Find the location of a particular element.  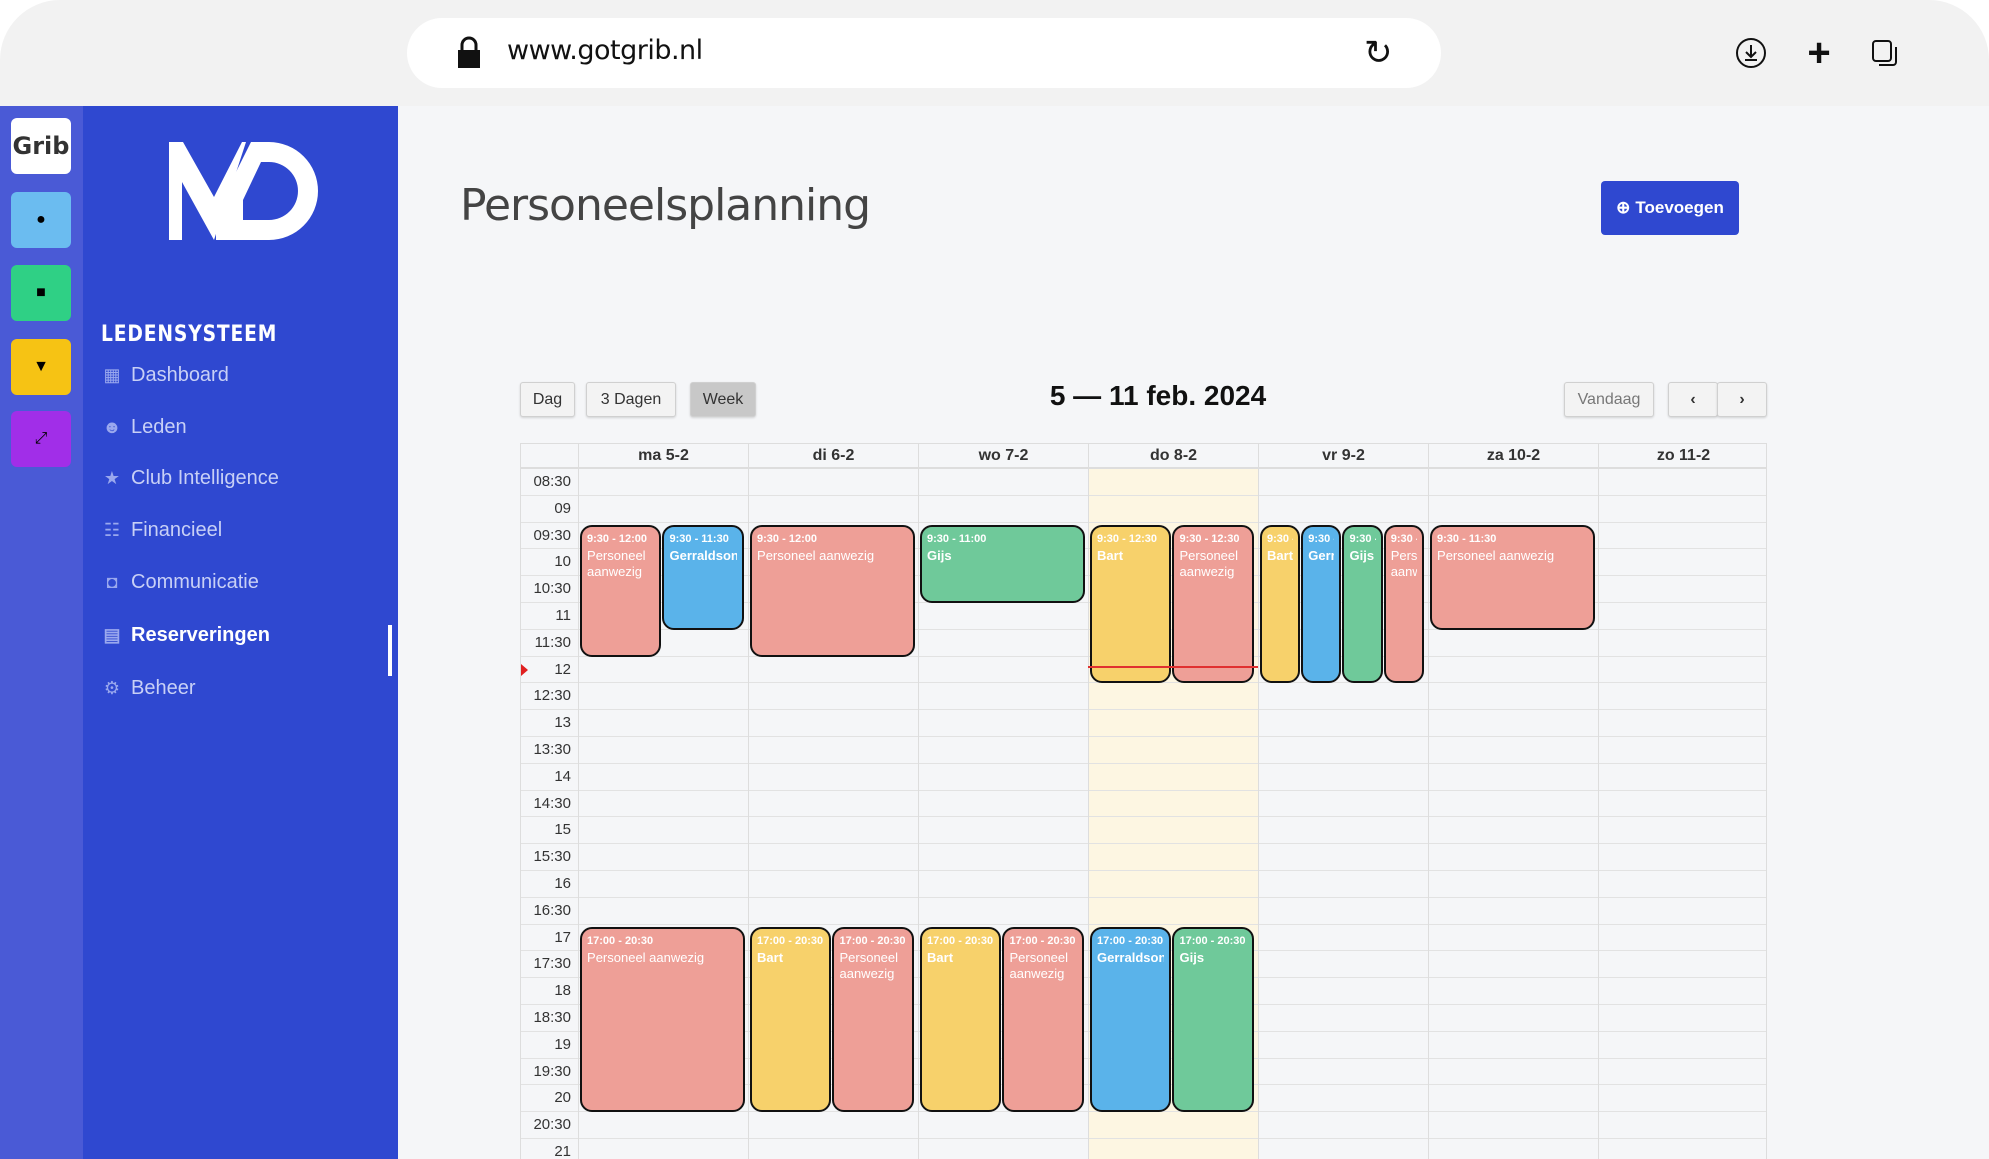

dumbbell-tile: ⤢ is located at coordinates (41, 439).